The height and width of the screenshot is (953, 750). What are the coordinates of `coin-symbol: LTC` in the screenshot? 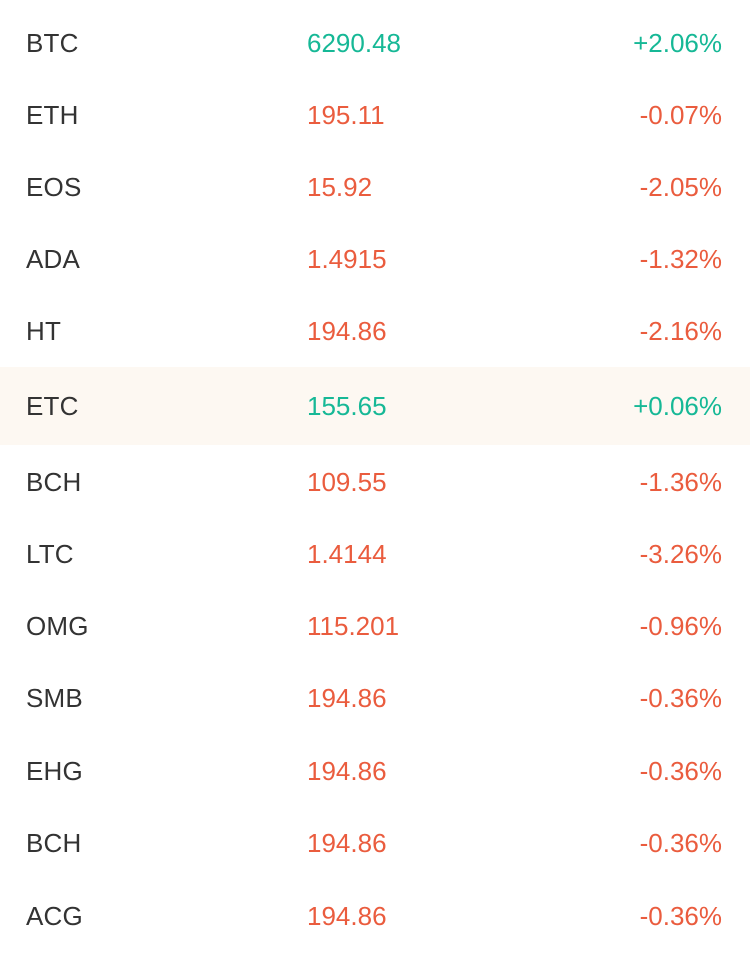 It's located at (50, 553).